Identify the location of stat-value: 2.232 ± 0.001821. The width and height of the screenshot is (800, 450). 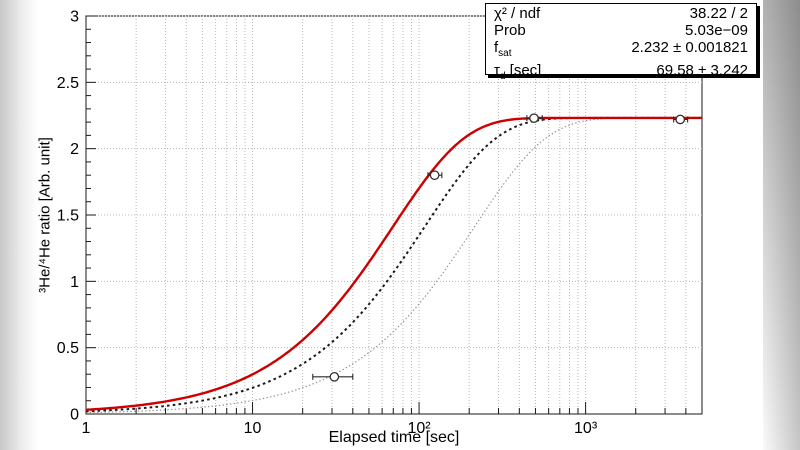
(689, 47).